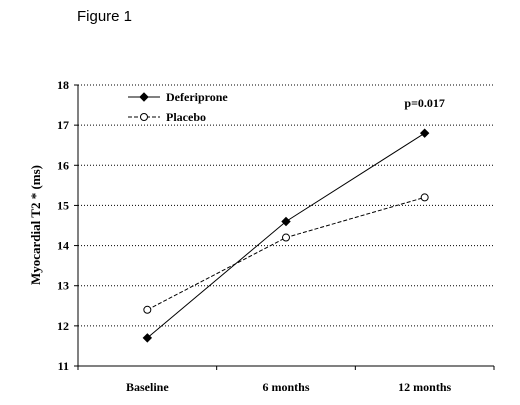 Image resolution: width=520 pixels, height=405 pixels. I want to click on x-tick-labels: Baseline 6 months 12 months, so click(289, 387).